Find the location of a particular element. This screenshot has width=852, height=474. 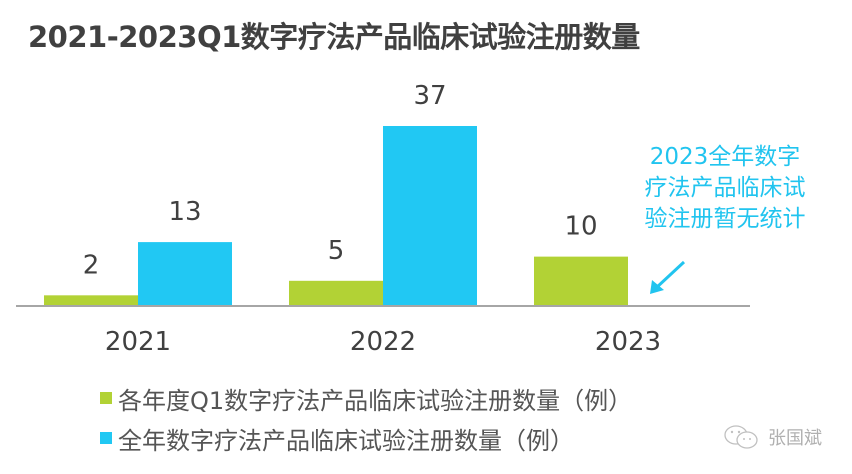

annotation-line: 验注册暂无统计 is located at coordinates (725, 219).